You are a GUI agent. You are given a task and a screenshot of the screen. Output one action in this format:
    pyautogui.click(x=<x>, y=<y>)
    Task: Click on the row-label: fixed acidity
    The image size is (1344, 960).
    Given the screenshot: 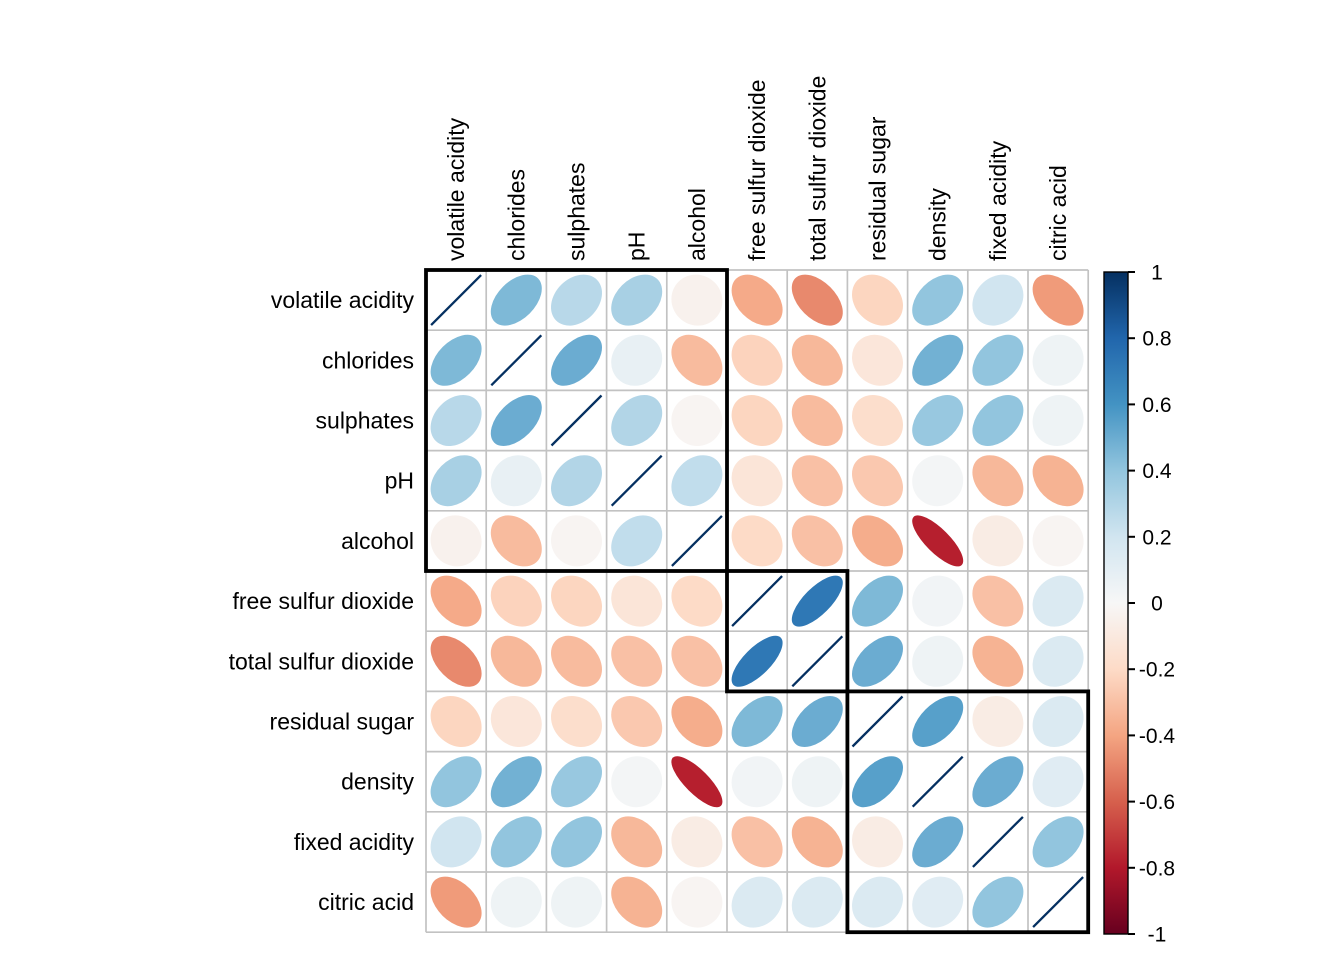 What is the action you would take?
    pyautogui.click(x=354, y=842)
    